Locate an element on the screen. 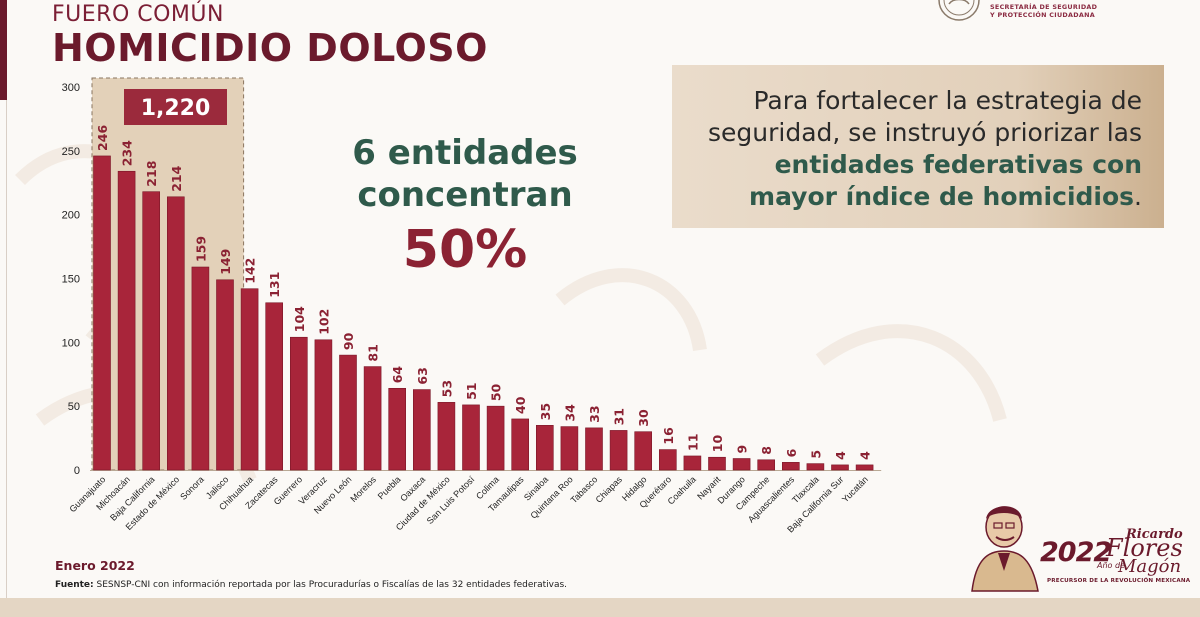  value-label-2: 218 is located at coordinates (151, 174).